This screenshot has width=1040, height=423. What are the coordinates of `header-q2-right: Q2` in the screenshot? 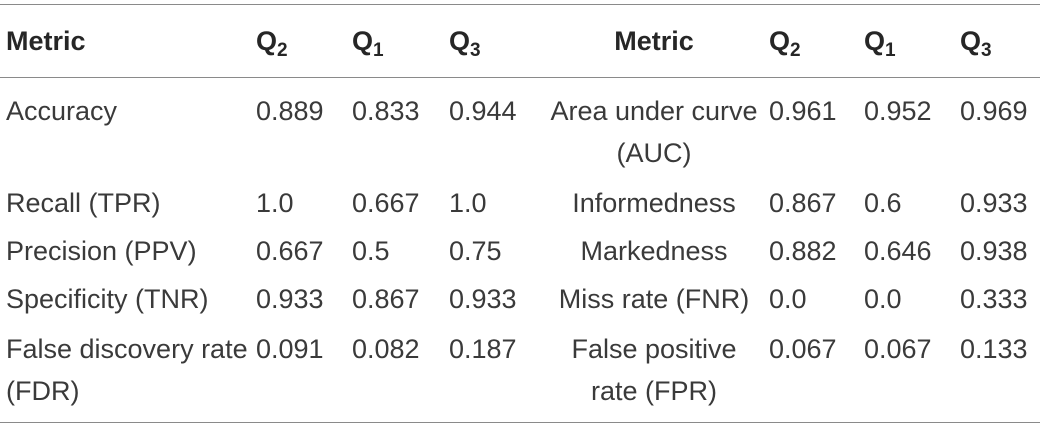 It's located at (785, 43).